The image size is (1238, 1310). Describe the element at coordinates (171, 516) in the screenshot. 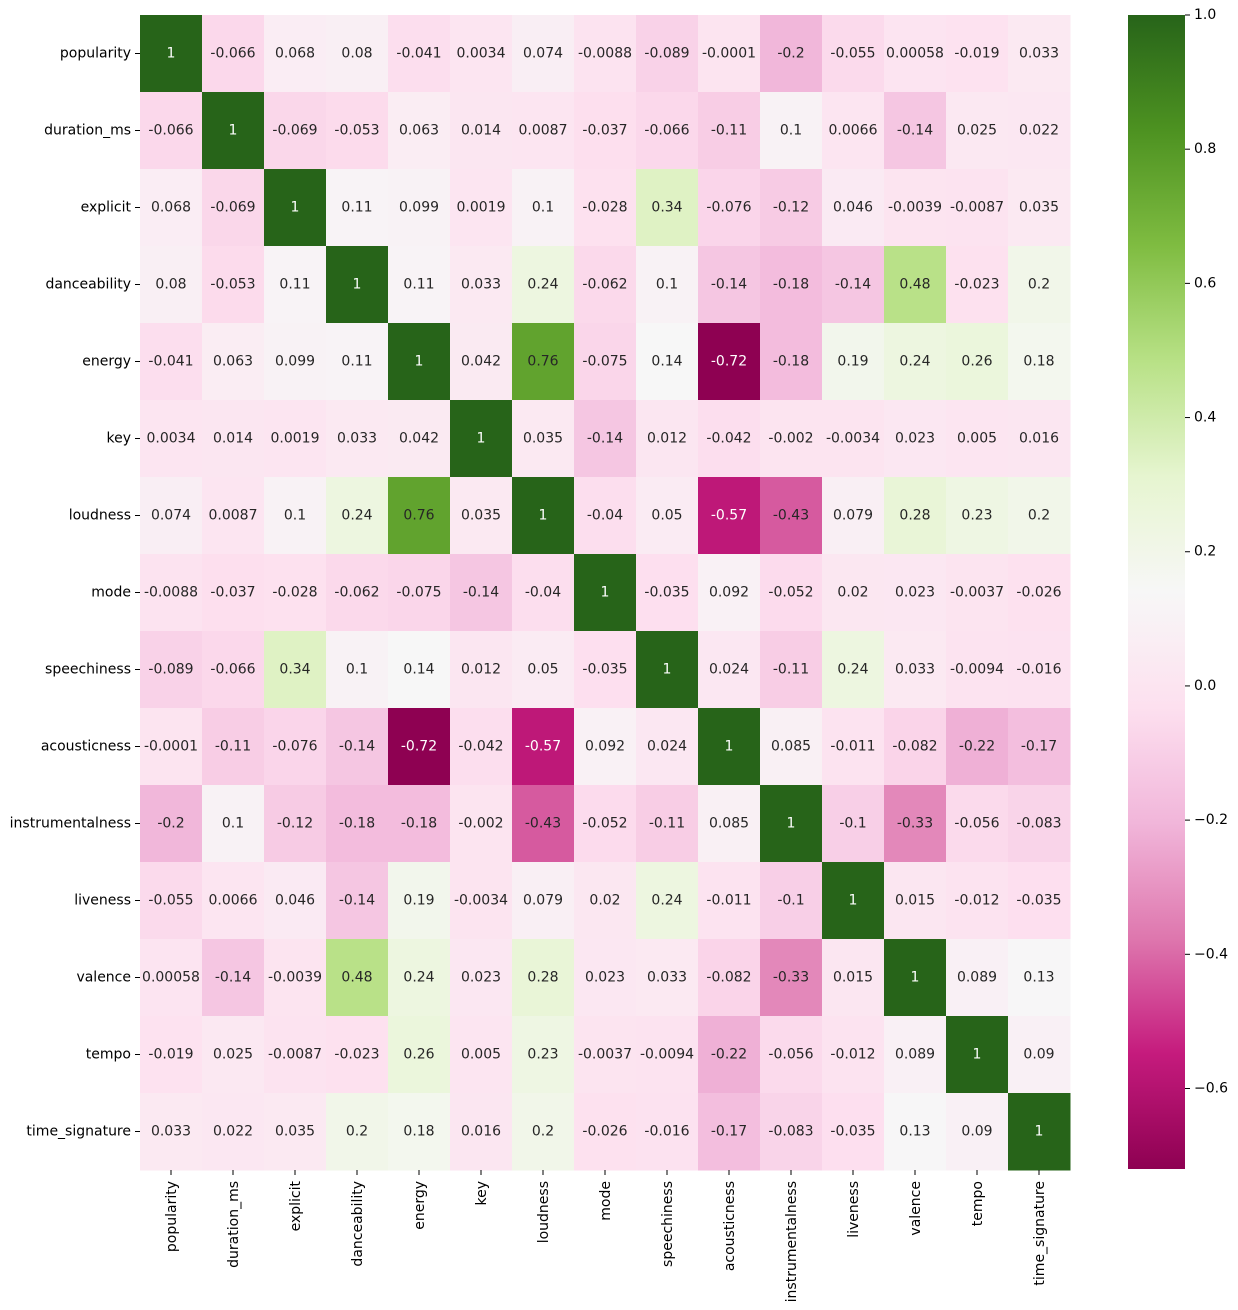

I see `heatmap-cell-loudness-popularity` at that location.